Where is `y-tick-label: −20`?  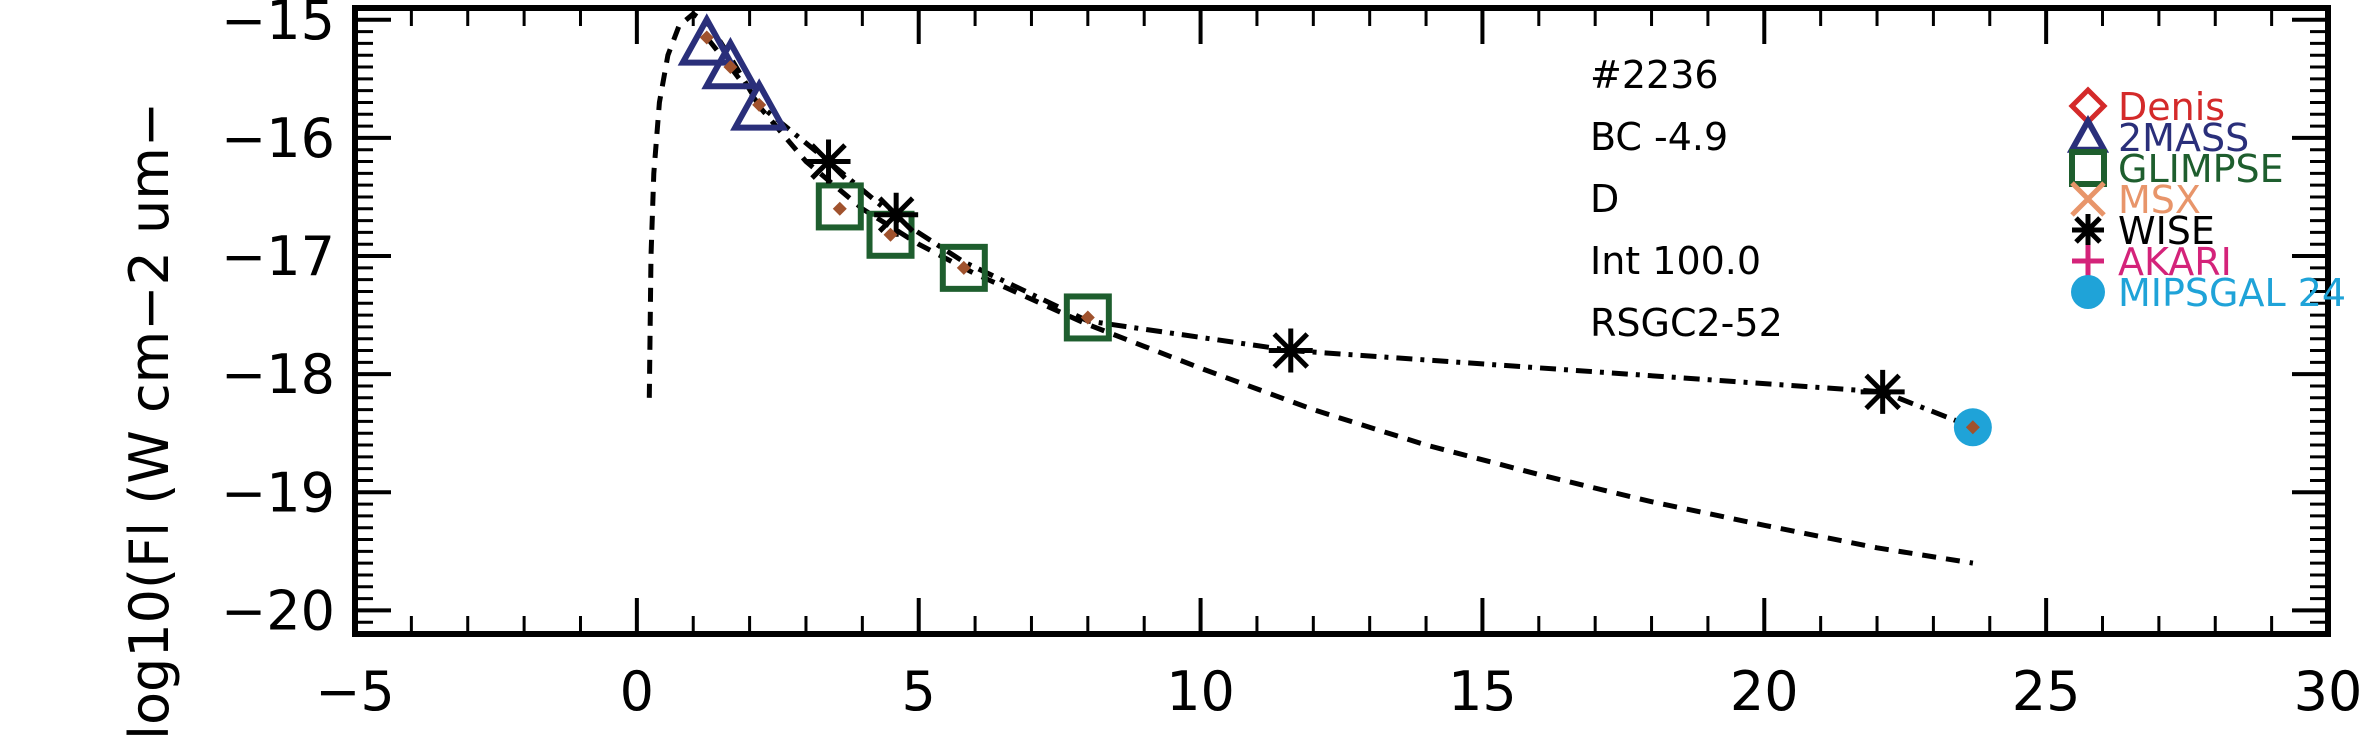 y-tick-label: −20 is located at coordinates (278, 610).